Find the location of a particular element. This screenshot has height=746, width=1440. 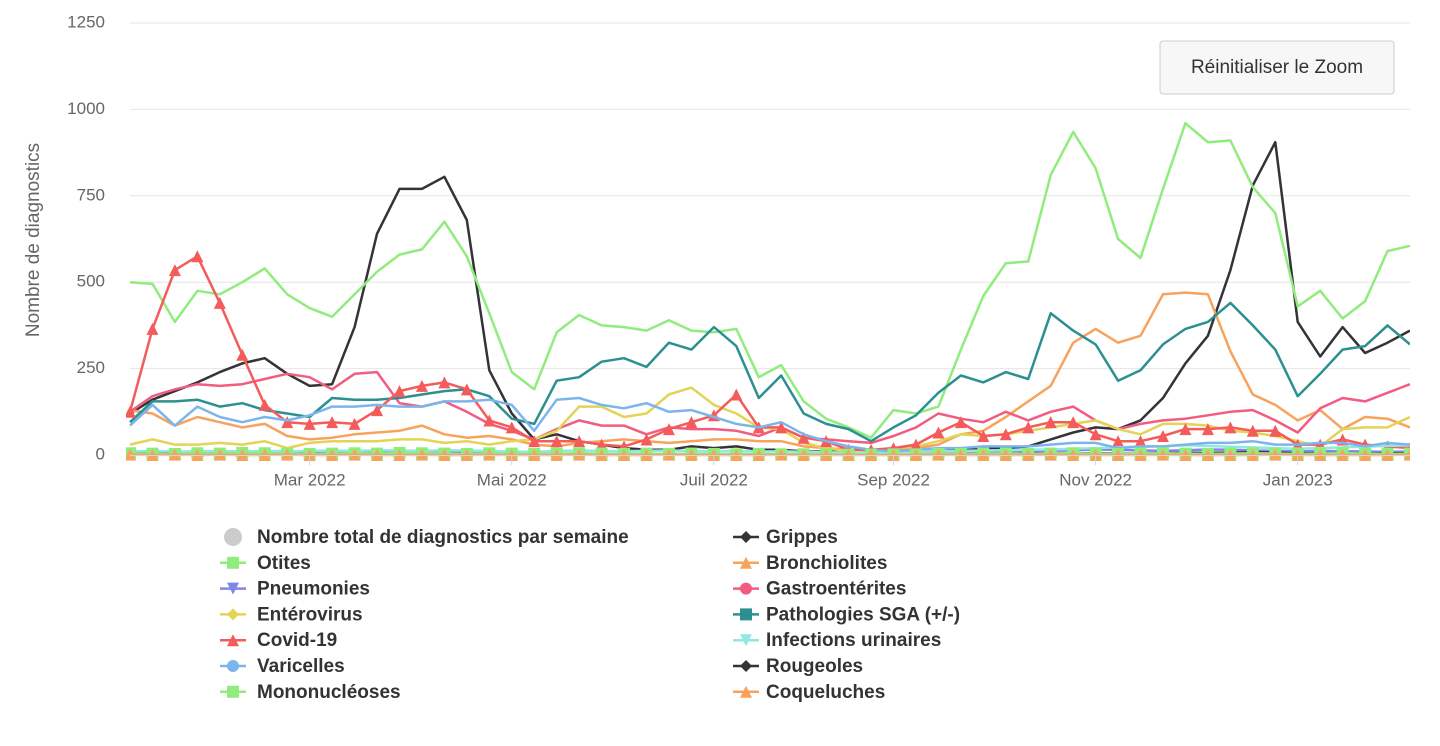

legend-label: Grippes is located at coordinates (802, 537).